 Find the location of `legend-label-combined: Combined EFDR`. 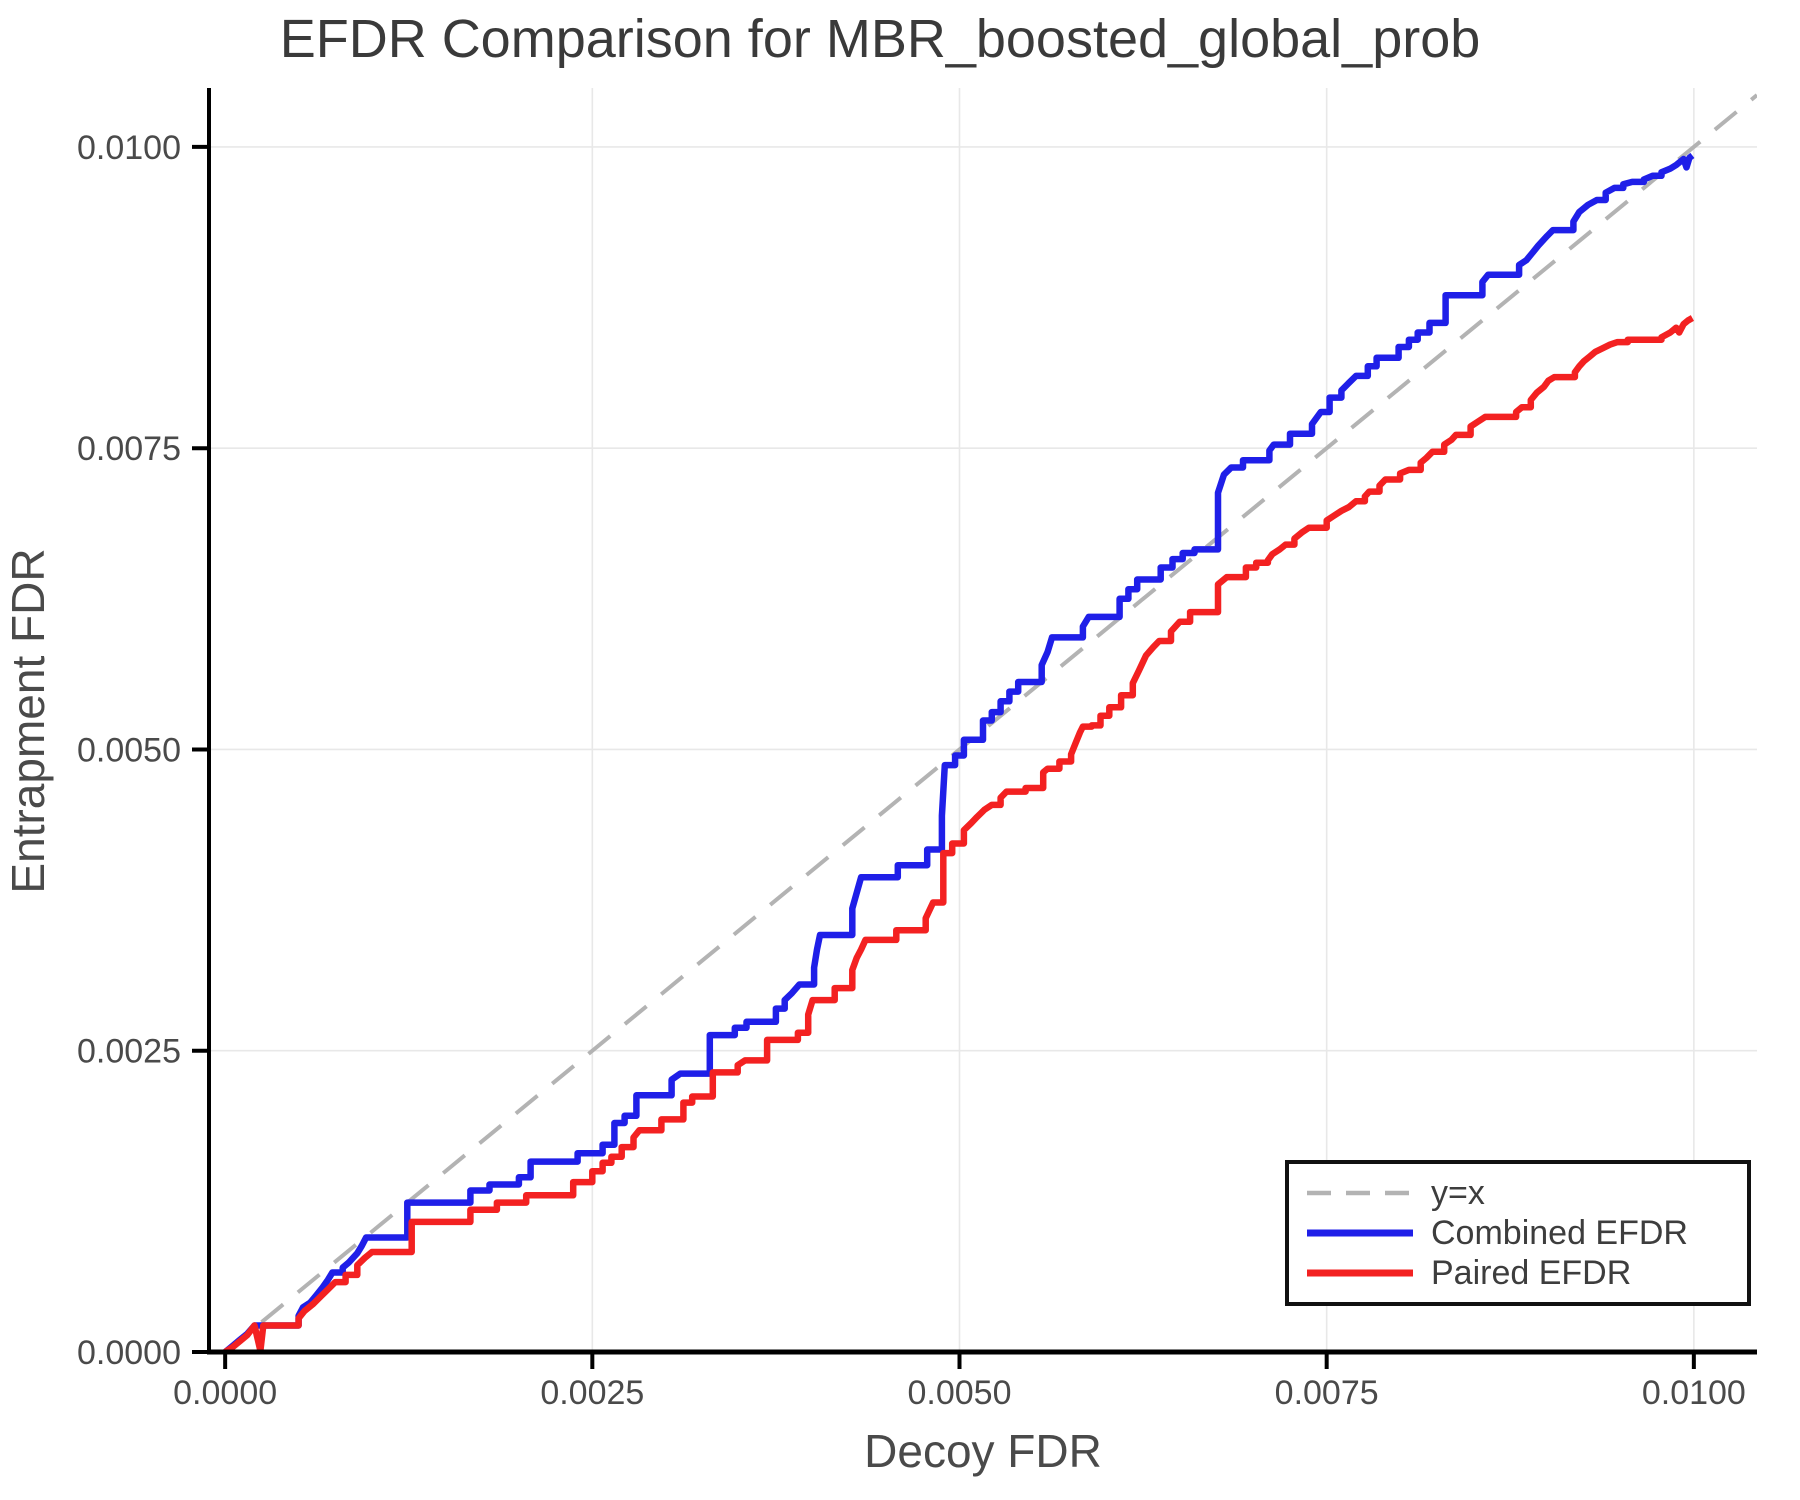

legend-label-combined: Combined EFDR is located at coordinates (1559, 1232).